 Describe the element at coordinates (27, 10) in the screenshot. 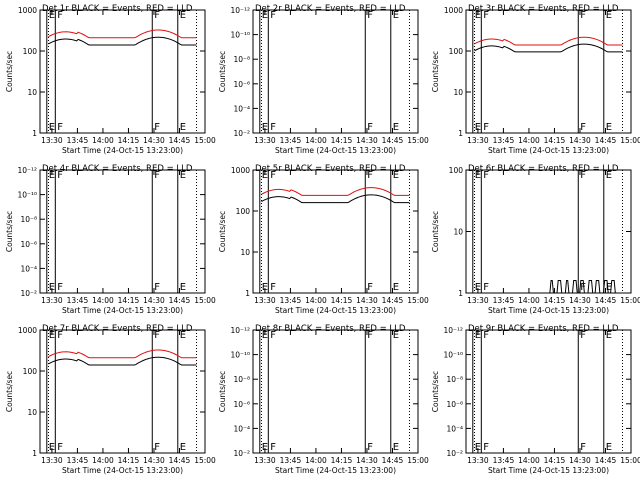

I see `y-tick-label: 1000` at that location.